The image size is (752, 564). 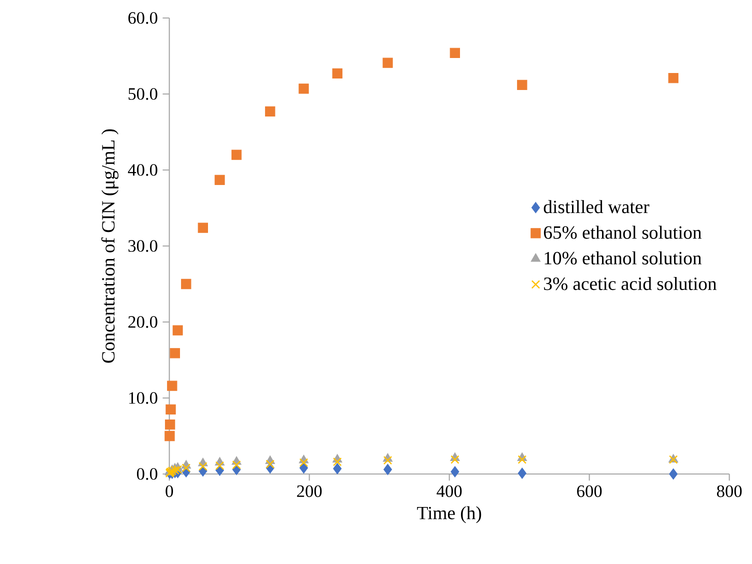 I want to click on y-tick-label: 60.0, so click(x=143, y=18).